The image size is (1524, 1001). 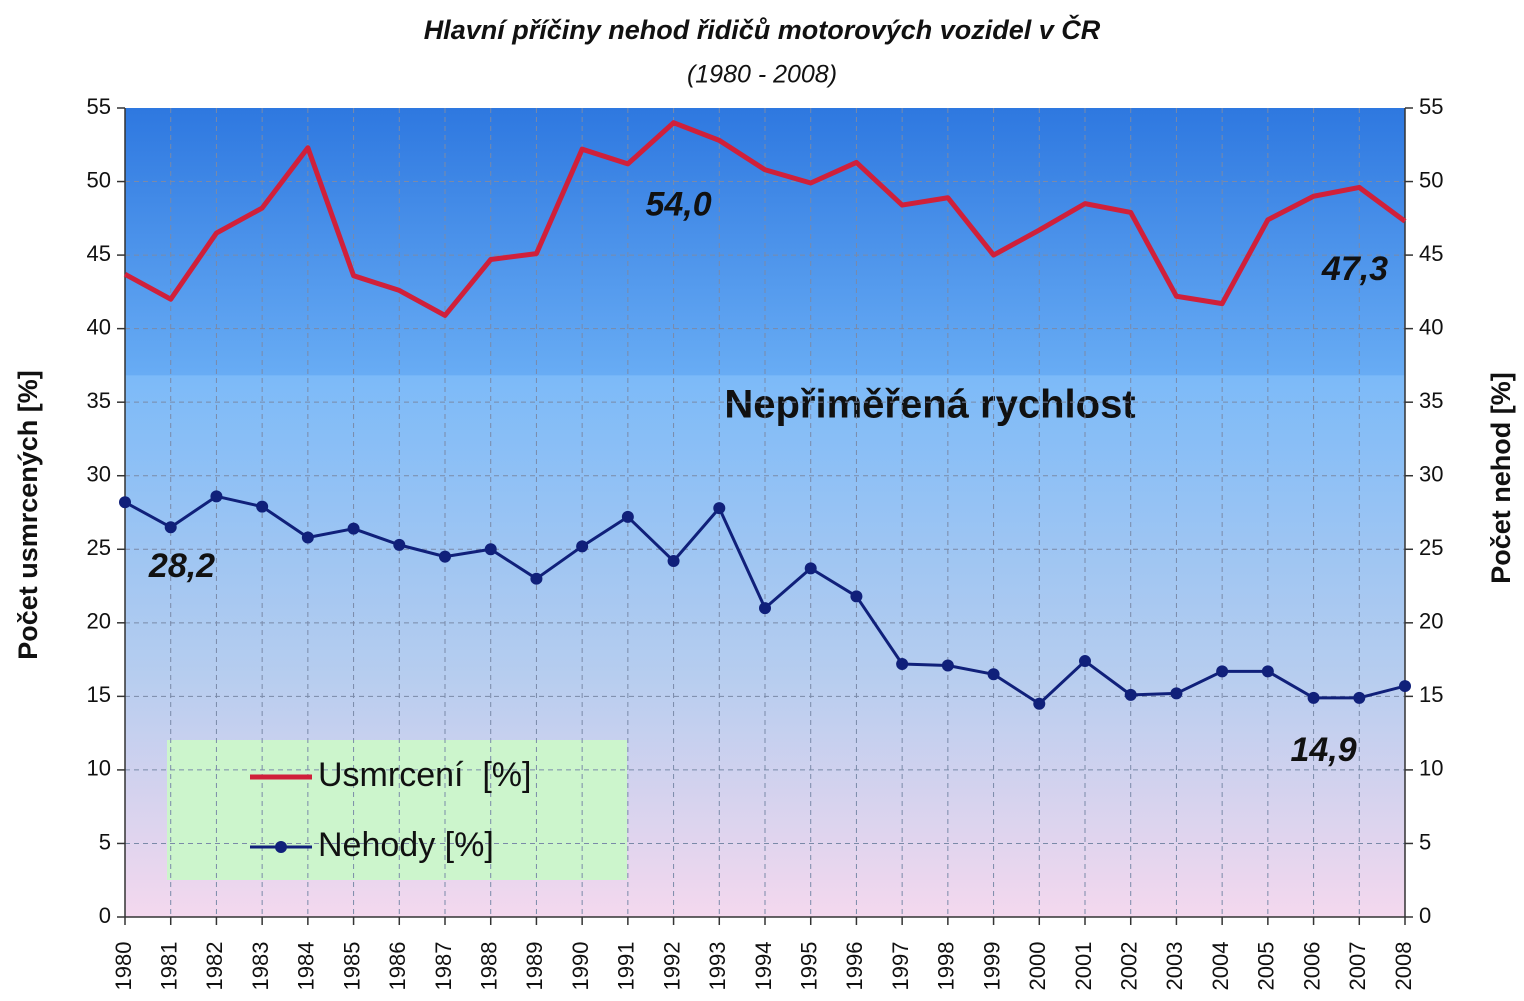 I want to click on y2-tick-label: 10, so click(x=1431, y=768).